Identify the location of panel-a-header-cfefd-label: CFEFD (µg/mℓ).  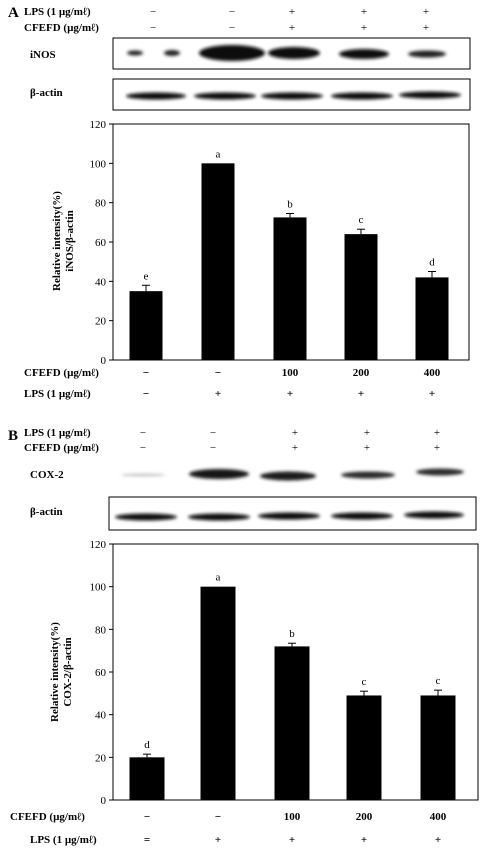
(61, 28).